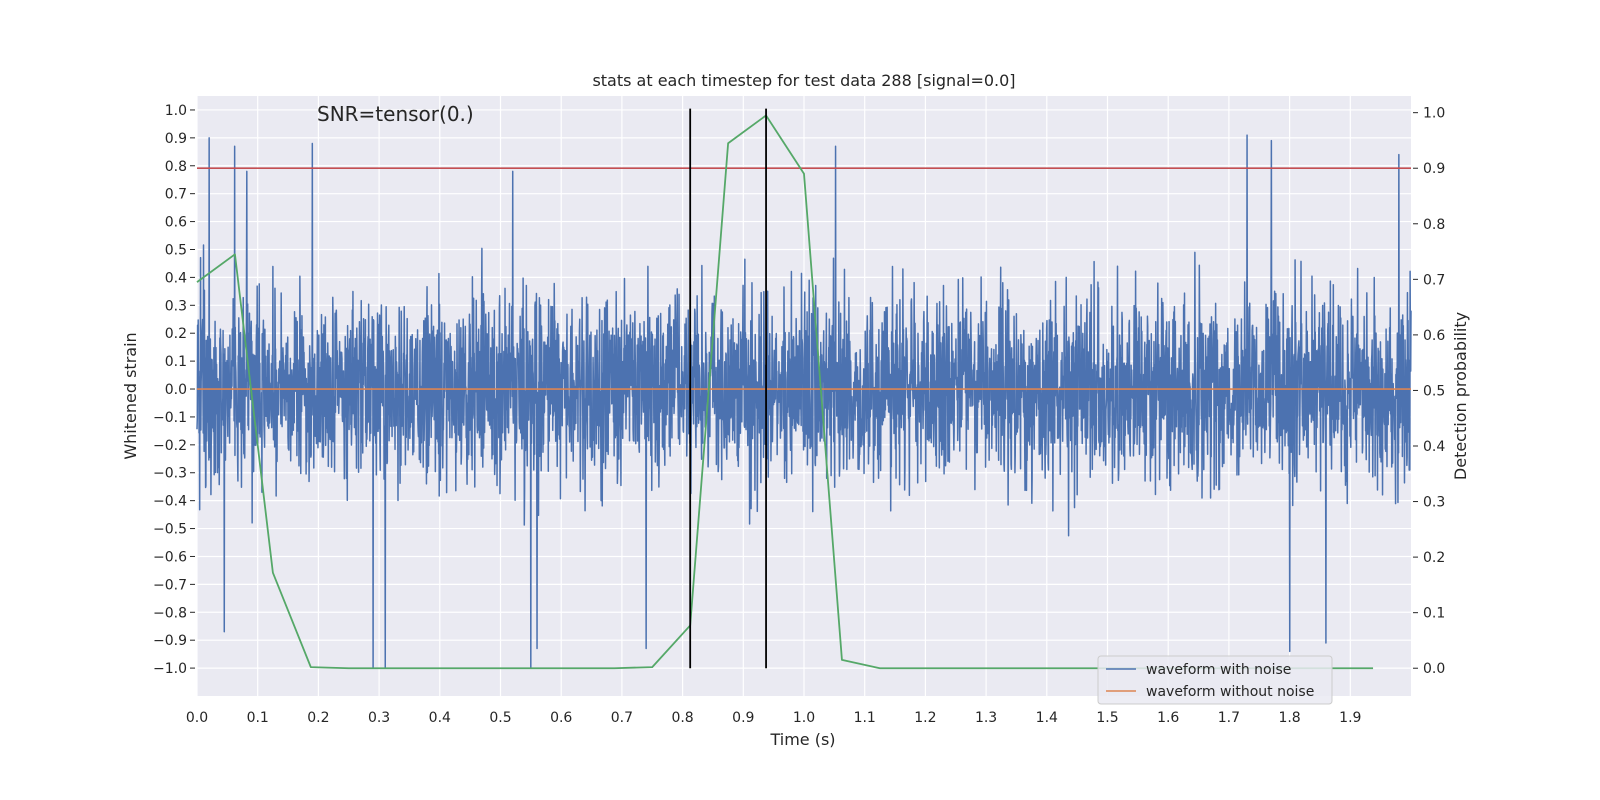 This screenshot has height=800, width=1600. I want to click on x-tick-label: 1.8, so click(1289, 718).